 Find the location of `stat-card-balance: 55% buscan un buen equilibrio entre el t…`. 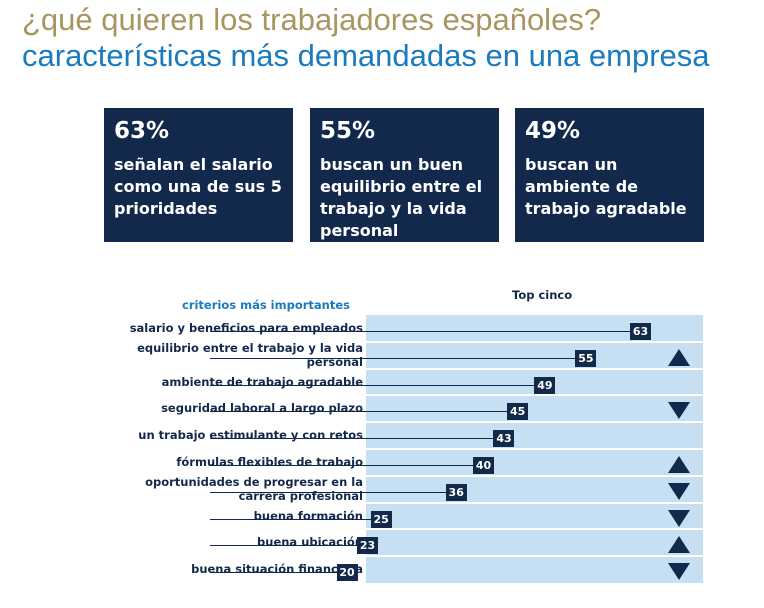

stat-card-balance: 55% buscan un buen equilibrio entre el t… is located at coordinates (404, 175).